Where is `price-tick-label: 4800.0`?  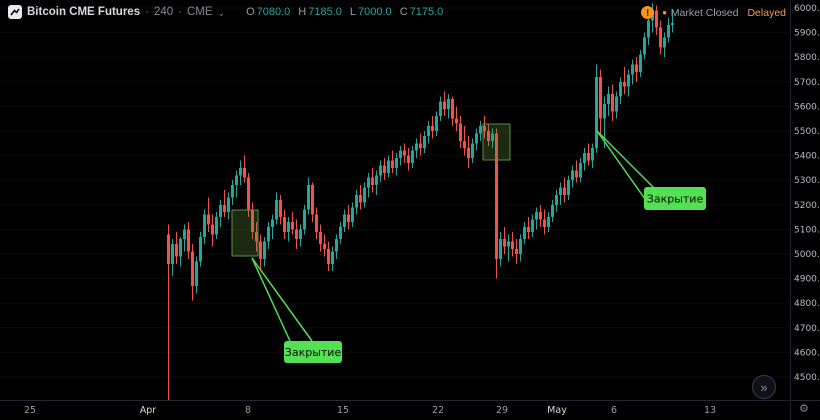
price-tick-label: 4800.0 is located at coordinates (807, 304).